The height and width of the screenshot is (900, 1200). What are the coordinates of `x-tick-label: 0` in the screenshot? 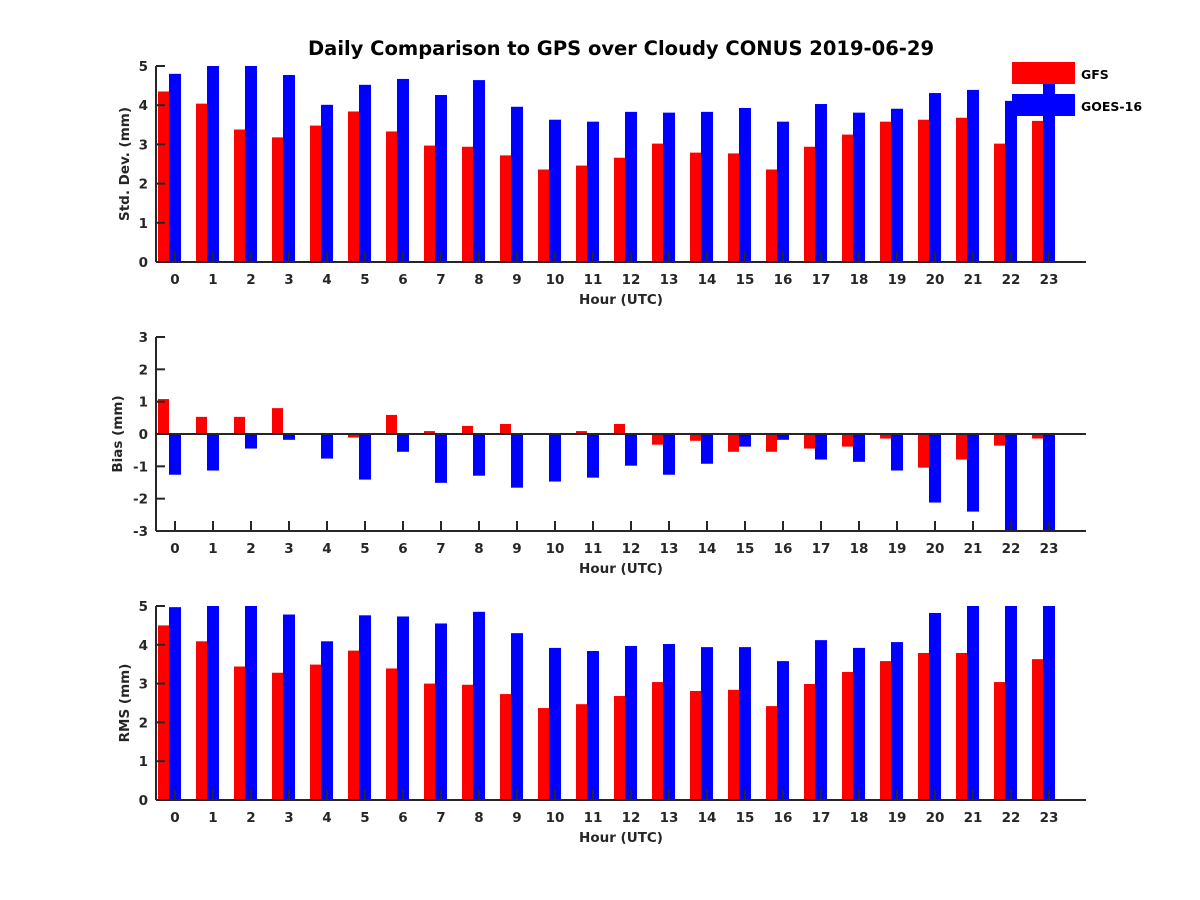 It's located at (174, 549).